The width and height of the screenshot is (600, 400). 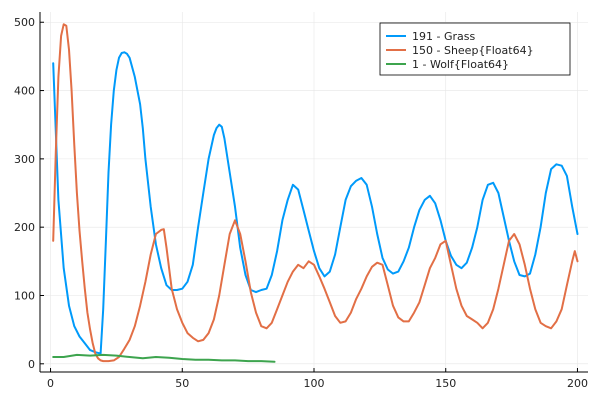 I want to click on legend-label: 191 - Grass, so click(x=443, y=36).